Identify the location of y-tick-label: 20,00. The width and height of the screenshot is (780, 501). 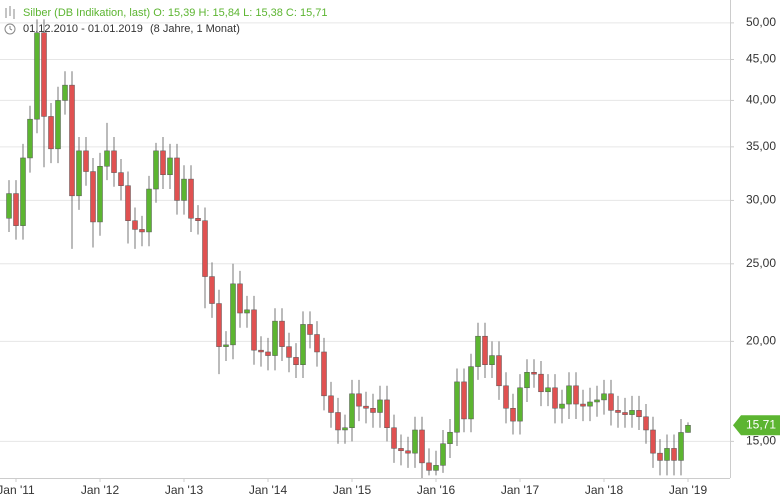
(761, 341).